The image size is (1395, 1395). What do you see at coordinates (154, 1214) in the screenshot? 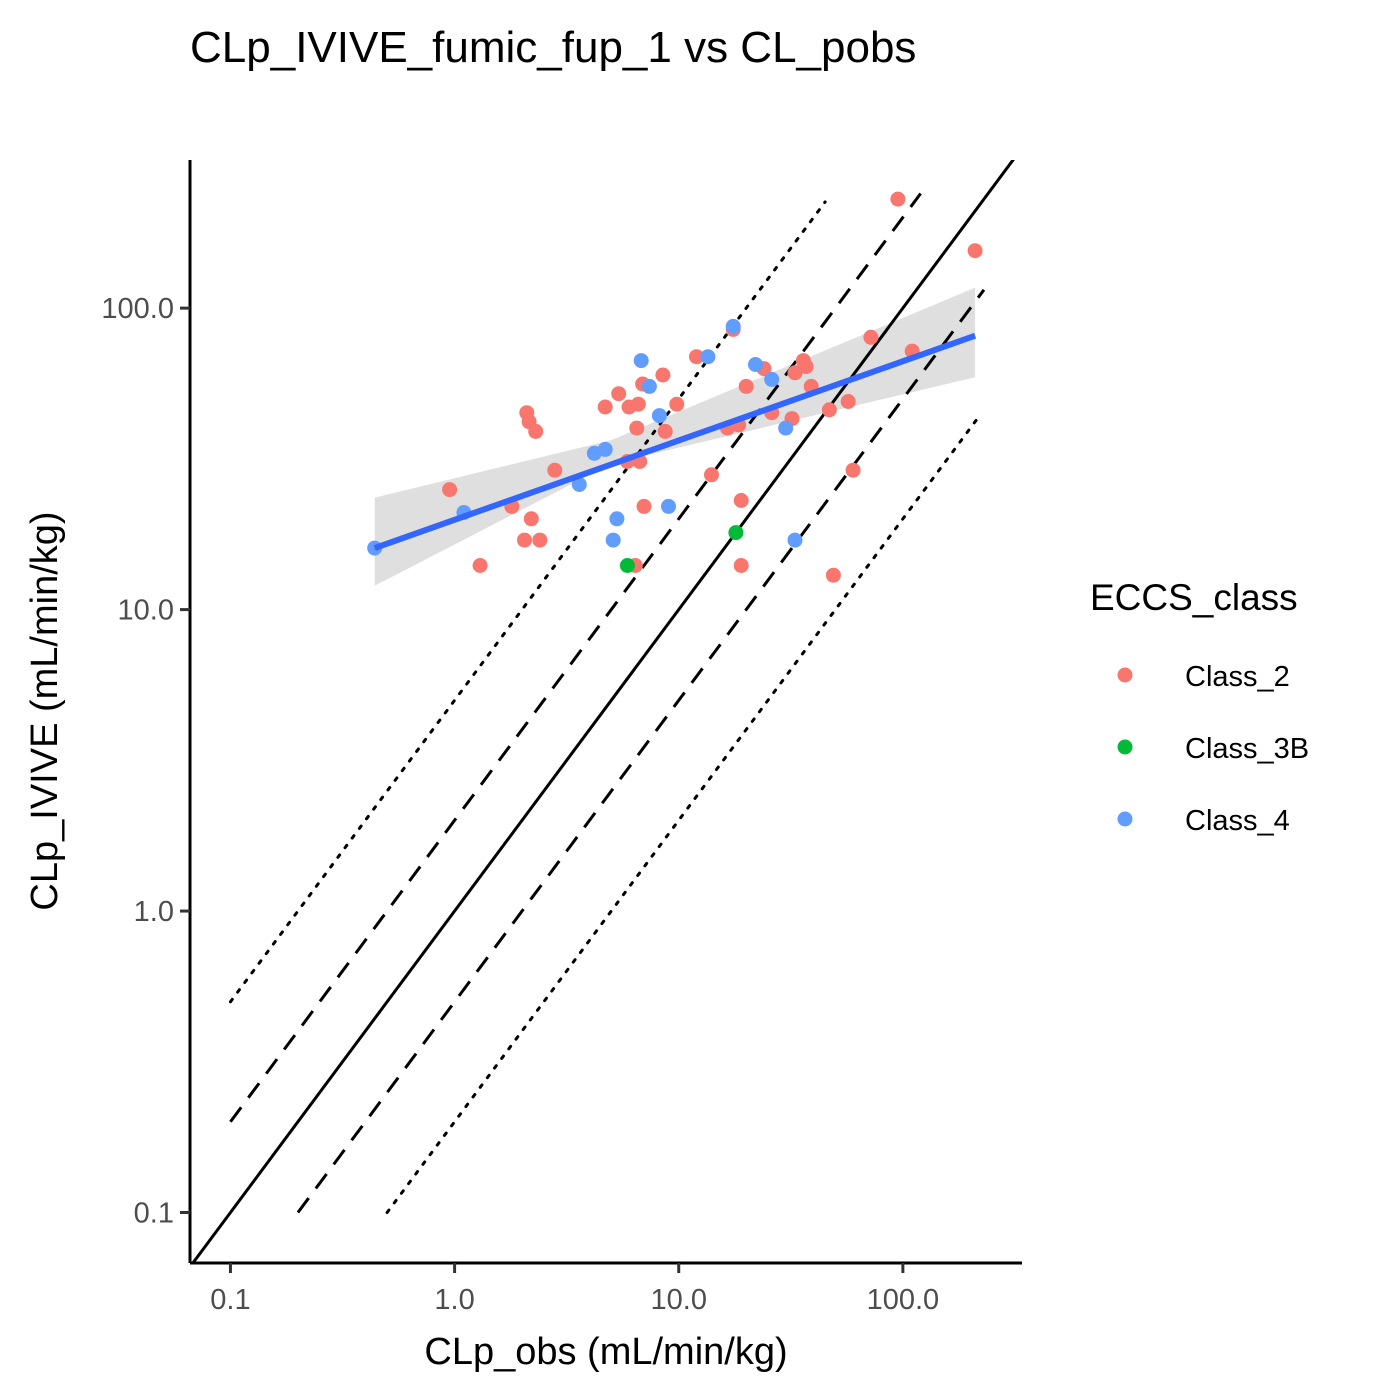
I see `y-tick-label: 0.1` at bounding box center [154, 1214].